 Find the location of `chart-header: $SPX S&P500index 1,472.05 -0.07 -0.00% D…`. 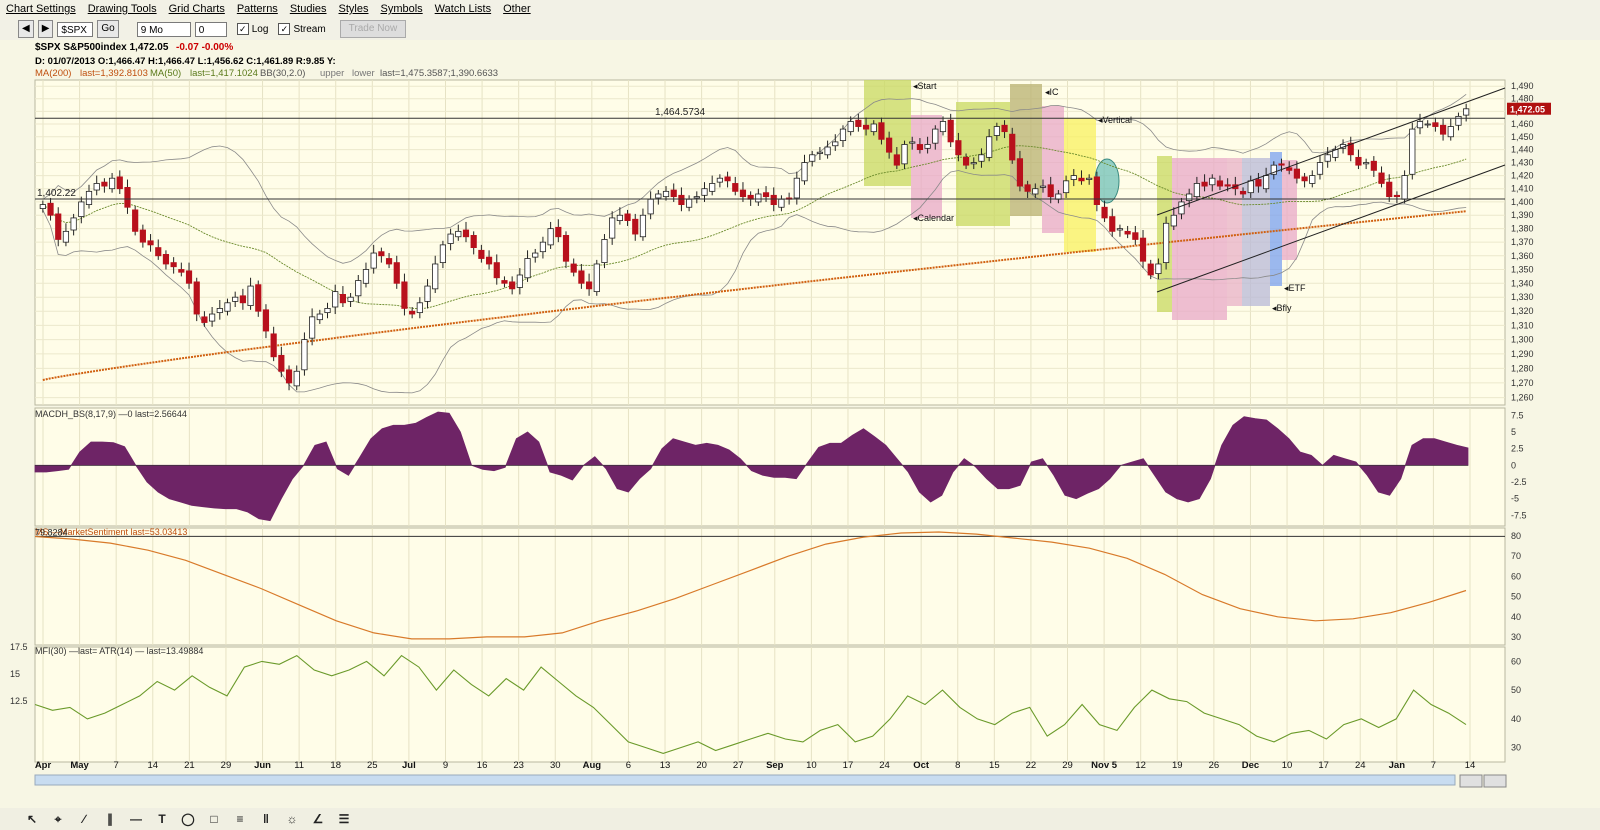

chart-header: $SPX S&P500index 1,472.05 -0.07 -0.00% D… is located at coordinates (266, 60).